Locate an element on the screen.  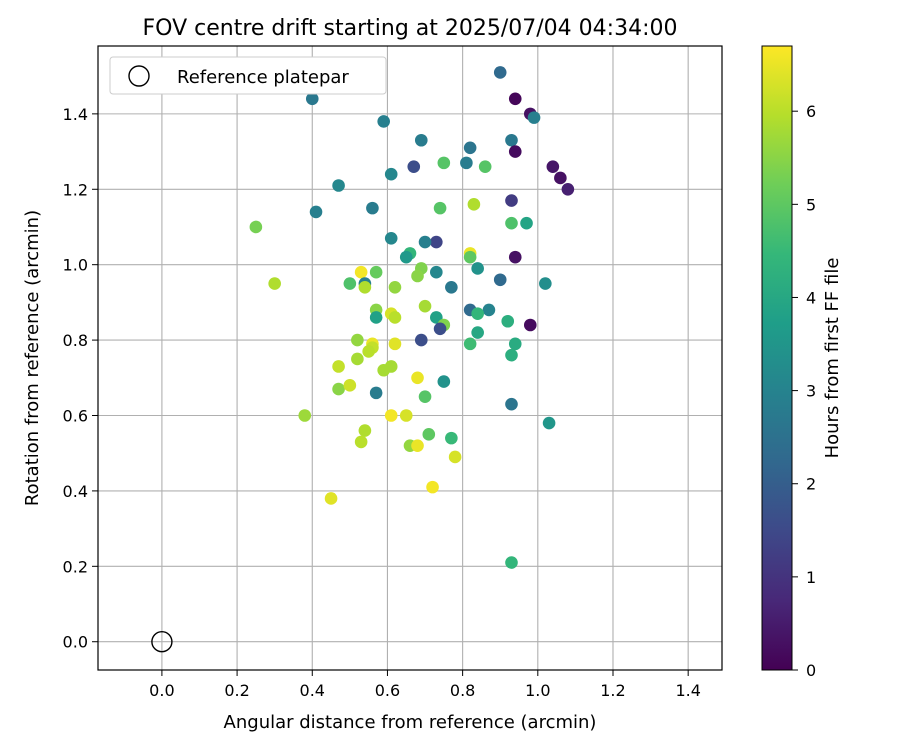
colorbar-ticks: 0 1 2 3 4 5 6 is located at coordinates (804, 391).